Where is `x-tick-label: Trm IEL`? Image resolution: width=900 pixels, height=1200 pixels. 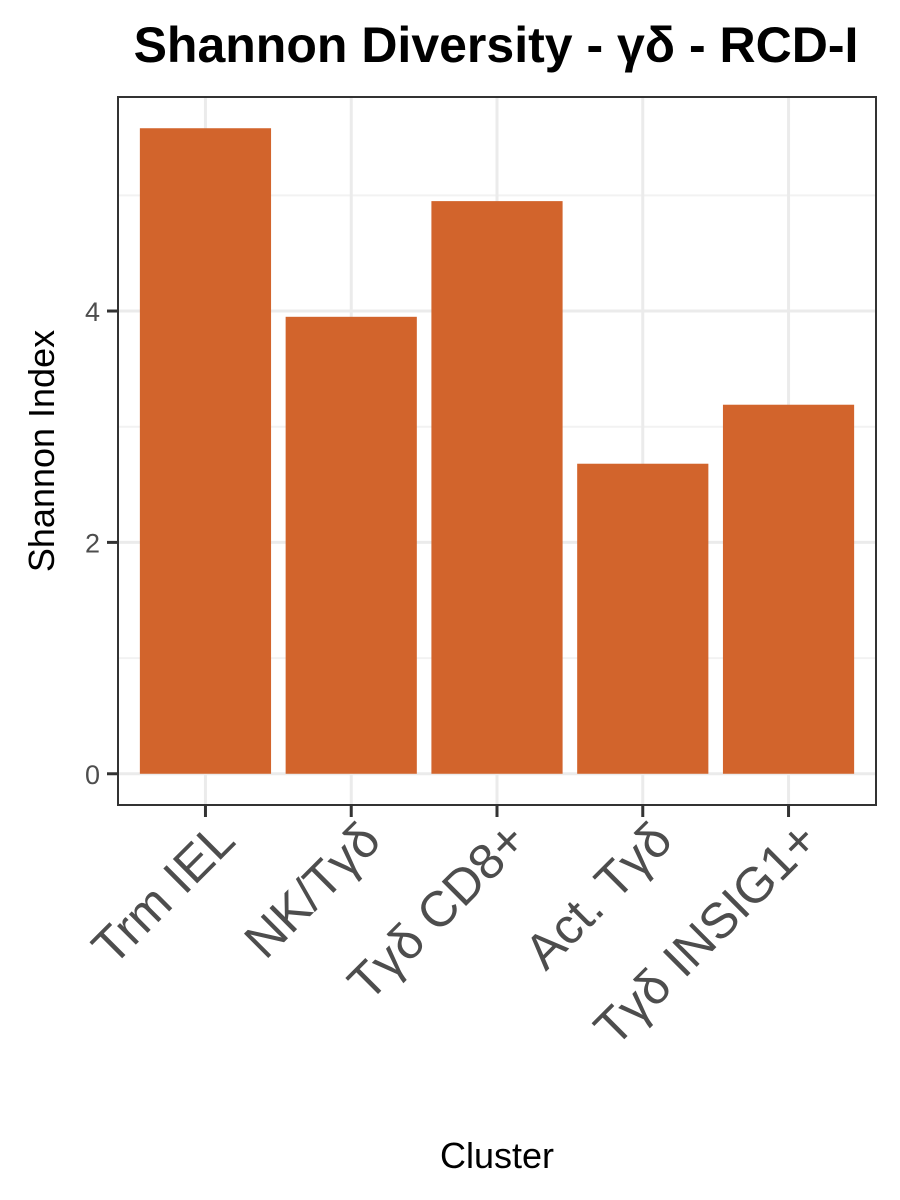
x-tick-label: Trm IEL is located at coordinates (163, 893).